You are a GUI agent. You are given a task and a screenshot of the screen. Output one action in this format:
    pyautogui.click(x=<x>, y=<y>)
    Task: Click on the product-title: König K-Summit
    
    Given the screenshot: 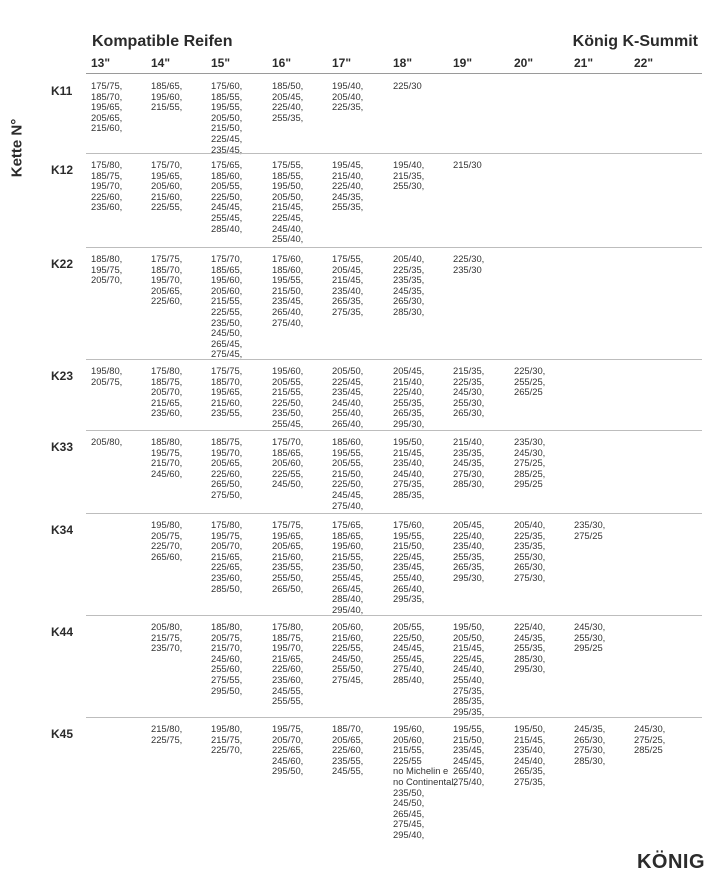 What is the action you would take?
    pyautogui.click(x=635, y=41)
    